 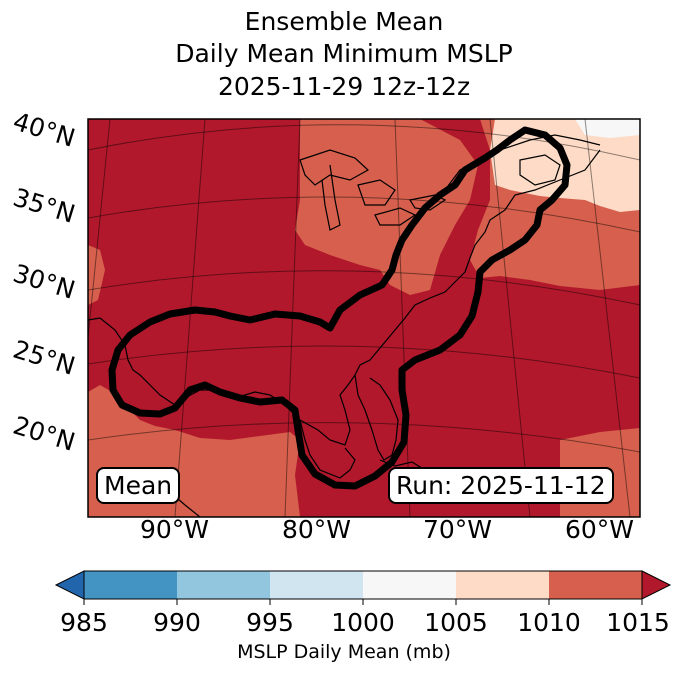 What do you see at coordinates (175, 529) in the screenshot?
I see `lon-label-90w: 90°W` at bounding box center [175, 529].